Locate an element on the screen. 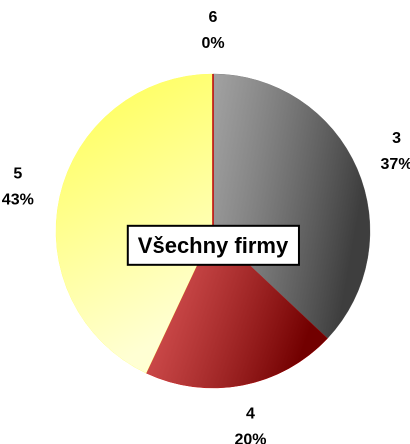 The image size is (410, 444). category-label: 3 is located at coordinates (396, 138).